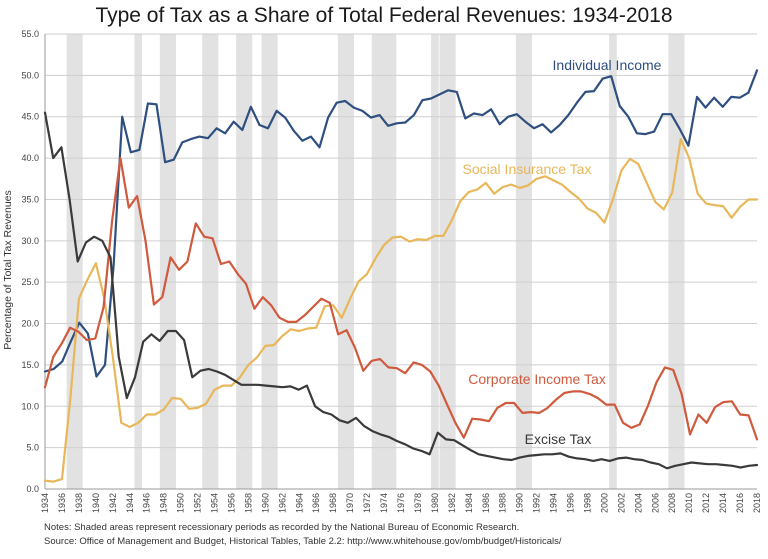 The width and height of the screenshot is (768, 559). I want to click on series-label: Social Insurance Tax, so click(527, 169).